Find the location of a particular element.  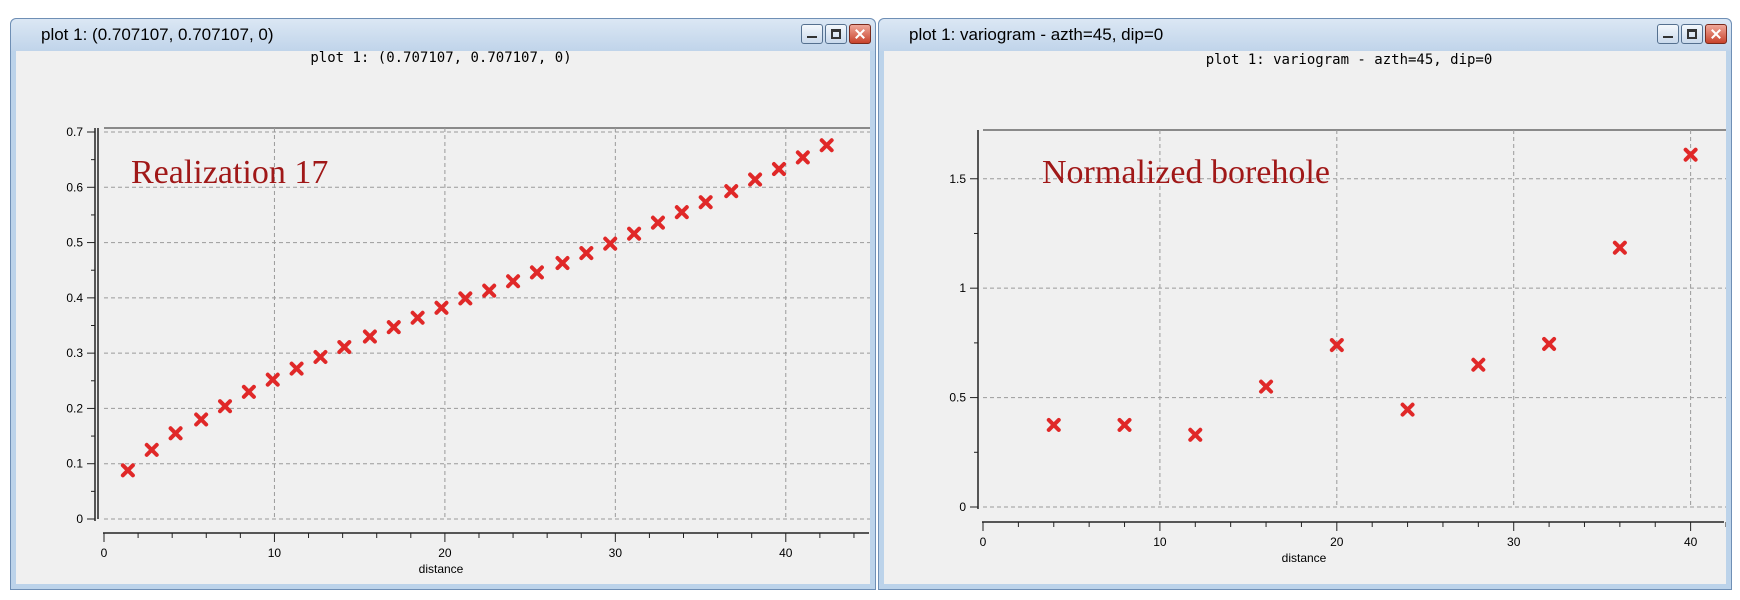

y-tick-label: 0.4 is located at coordinates (74, 298).